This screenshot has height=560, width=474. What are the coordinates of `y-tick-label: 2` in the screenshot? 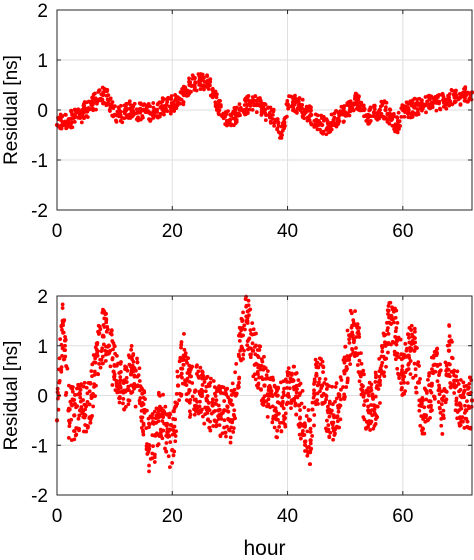 It's located at (42, 297).